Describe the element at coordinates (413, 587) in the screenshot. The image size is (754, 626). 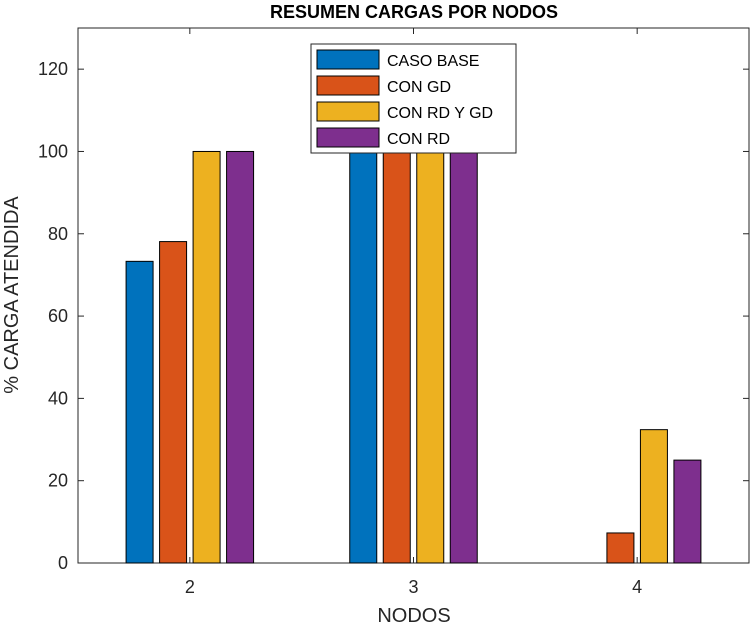
I see `x-tick-label: 3` at that location.